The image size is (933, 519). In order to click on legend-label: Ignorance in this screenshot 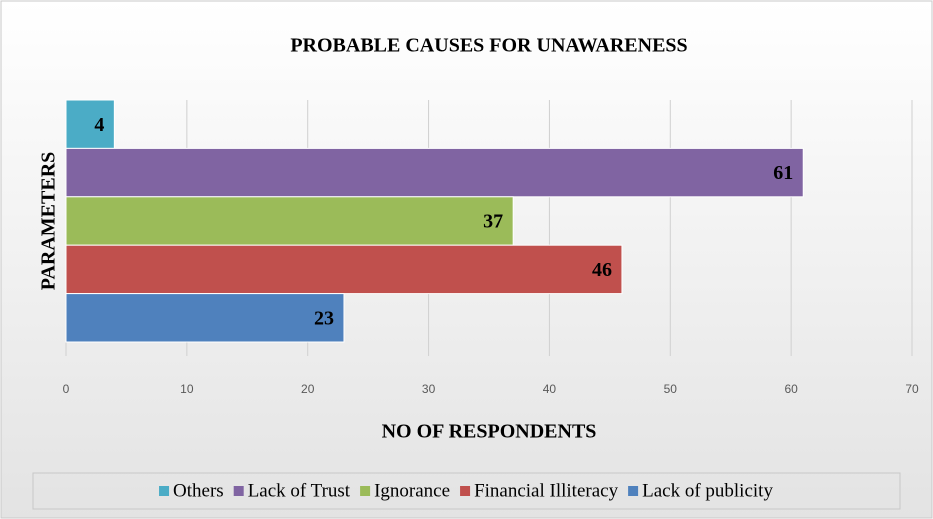, I will do `click(412, 490)`.